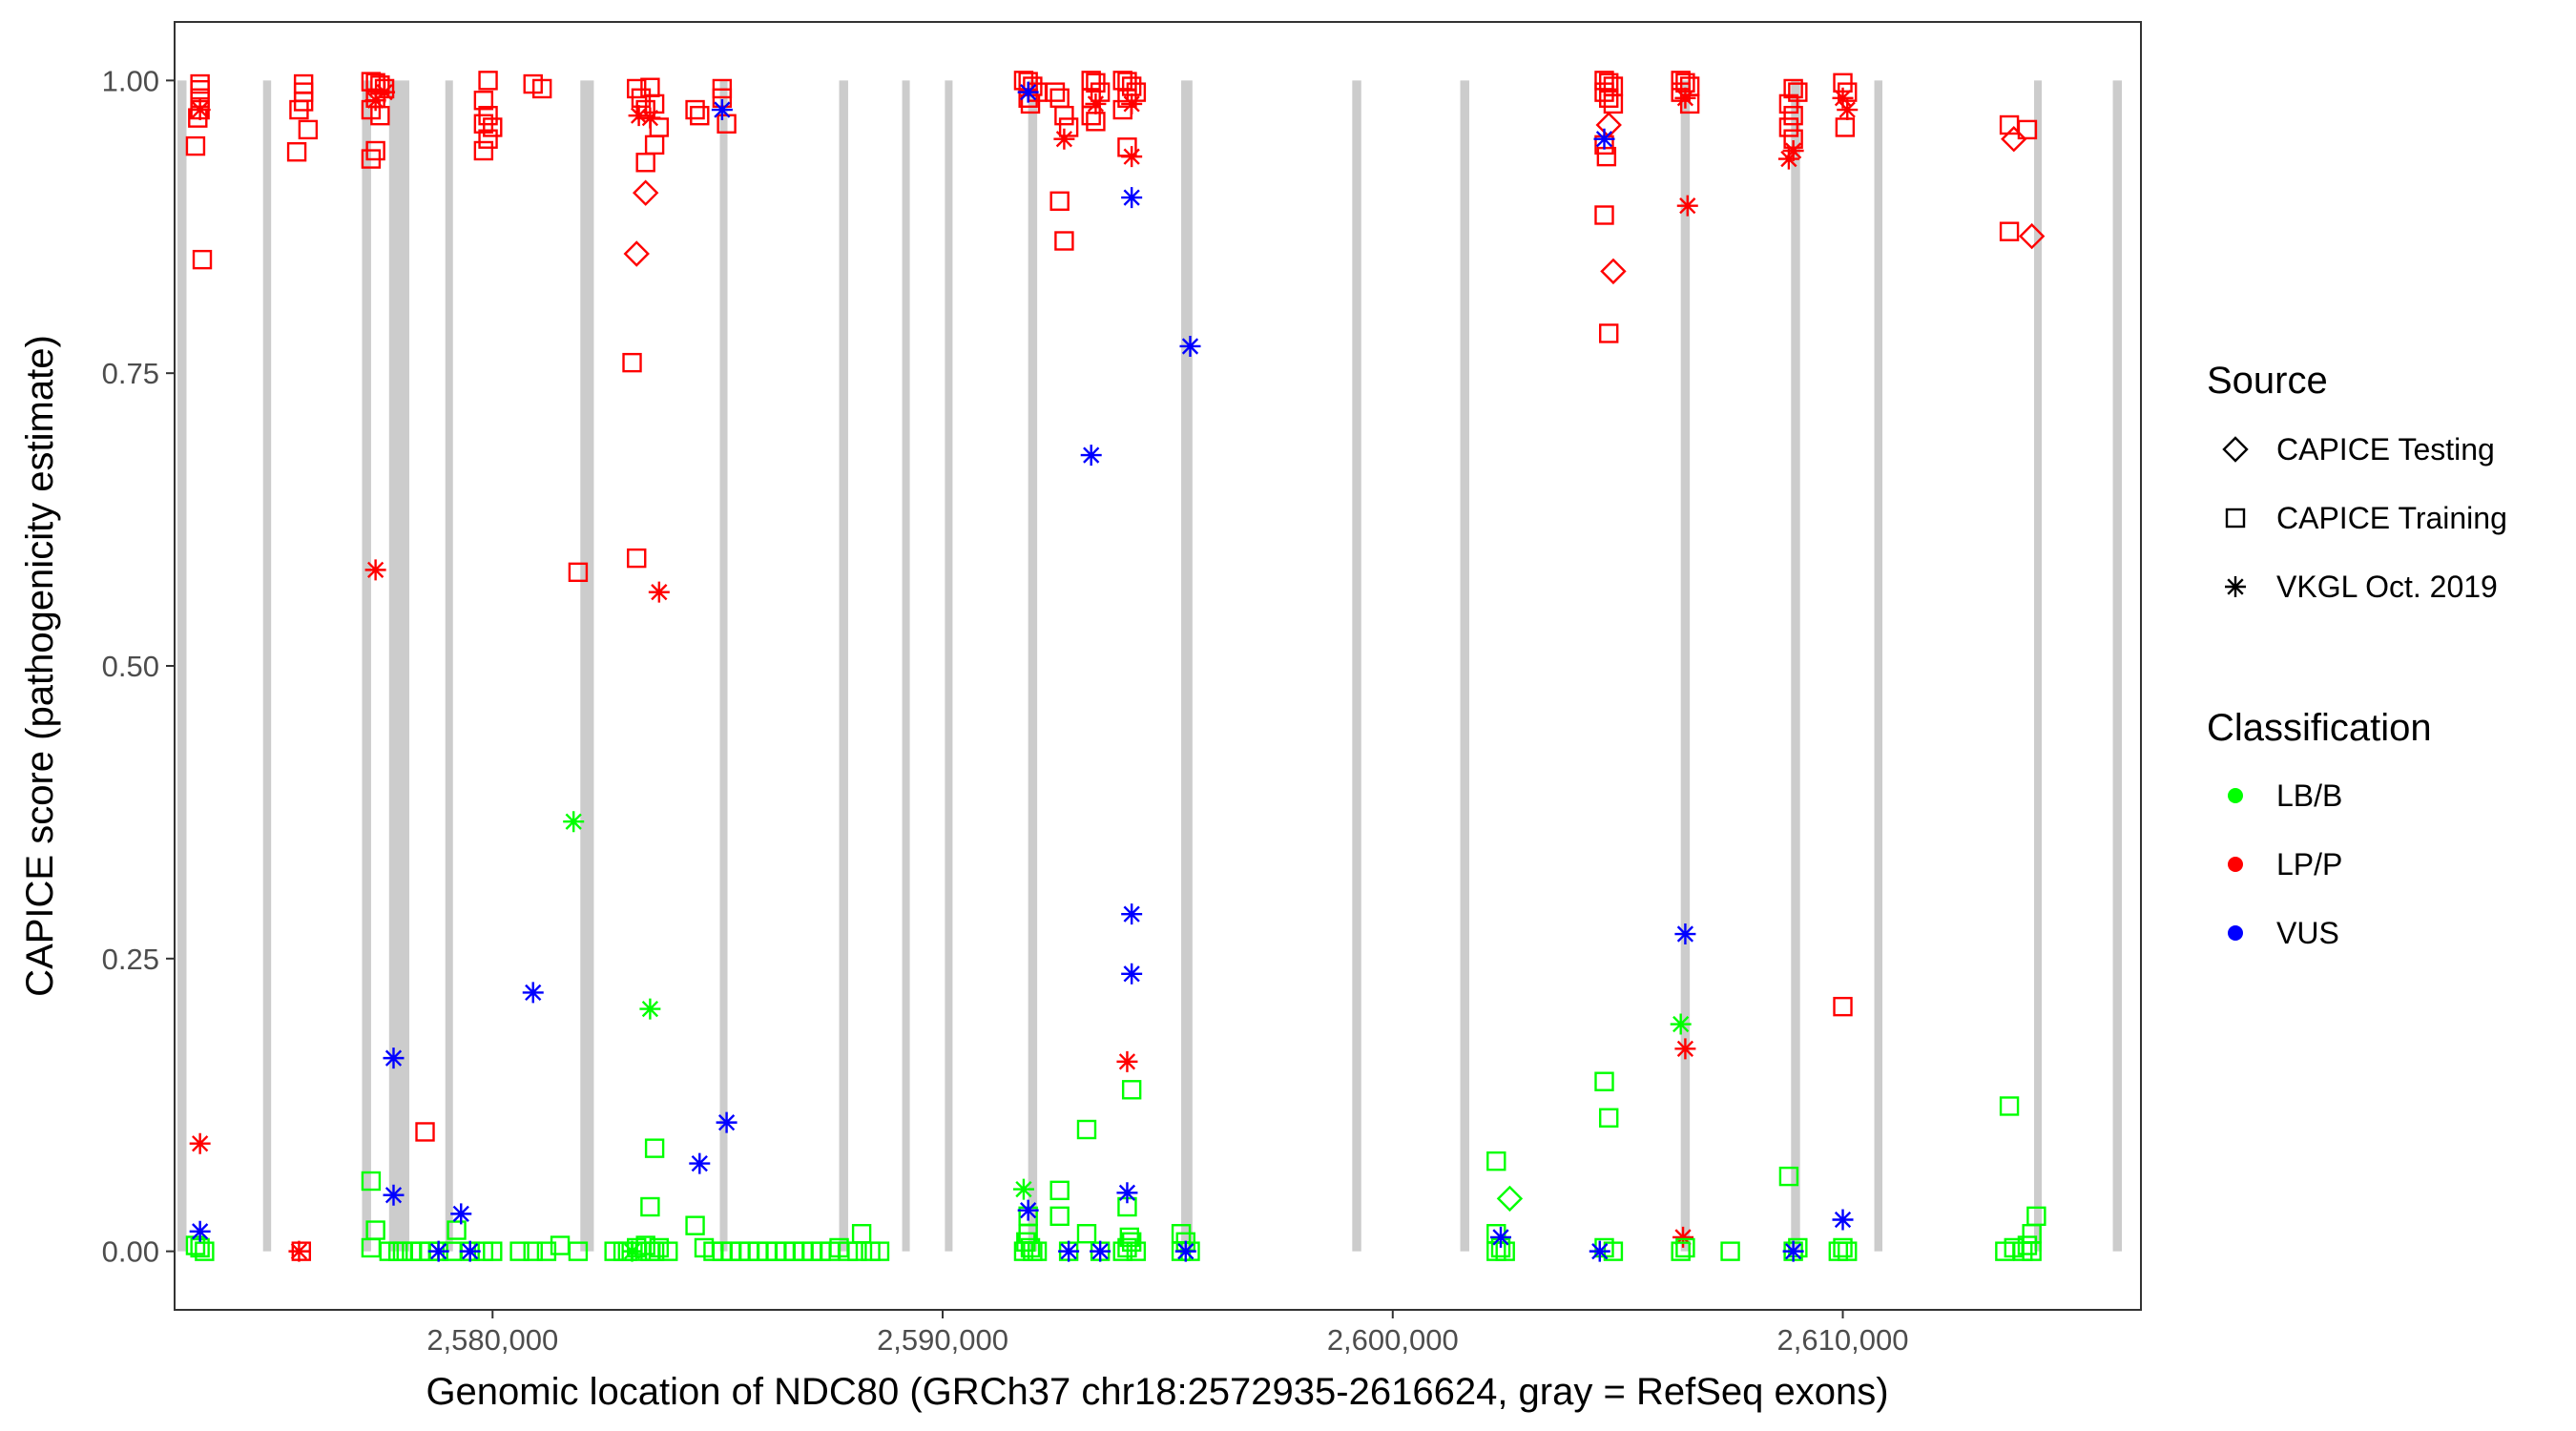 The width and height of the screenshot is (2576, 1431). What do you see at coordinates (2235, 795) in the screenshot?
I see `legend-key-dot` at bounding box center [2235, 795].